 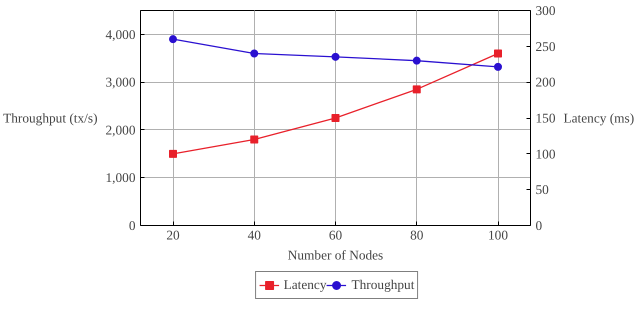 I want to click on y2-tick-label: 50, so click(x=543, y=190).